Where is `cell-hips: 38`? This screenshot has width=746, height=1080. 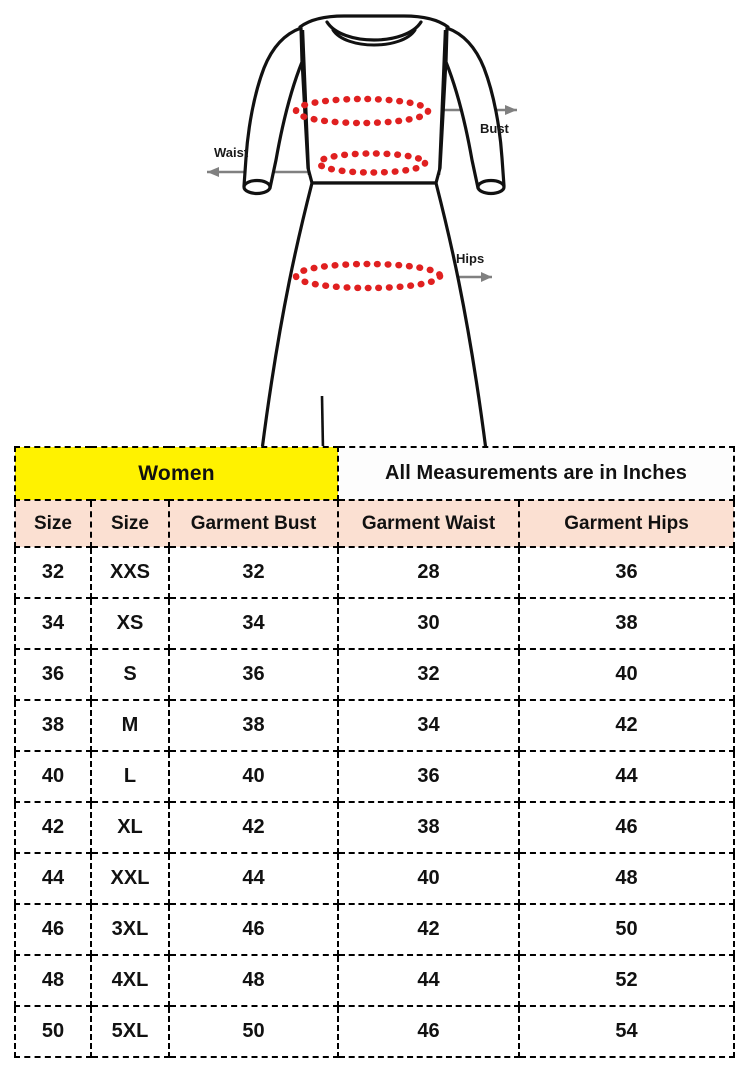
cell-hips: 38 is located at coordinates (627, 623).